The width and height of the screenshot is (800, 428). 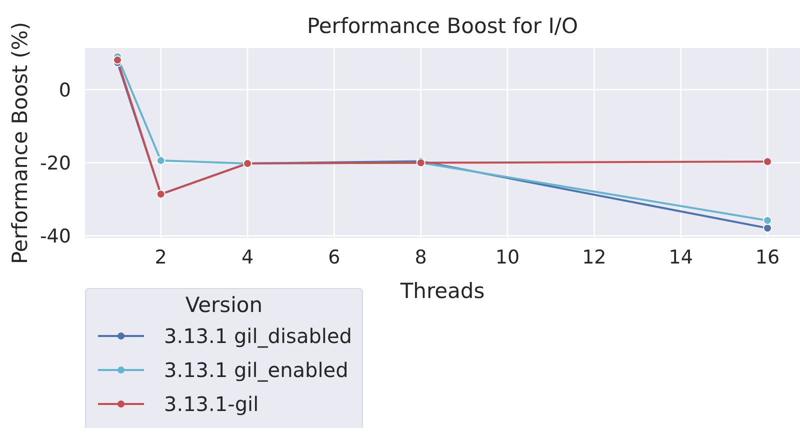 What do you see at coordinates (211, 404) in the screenshot?
I see `legend-label: 3.13.1-gil` at bounding box center [211, 404].